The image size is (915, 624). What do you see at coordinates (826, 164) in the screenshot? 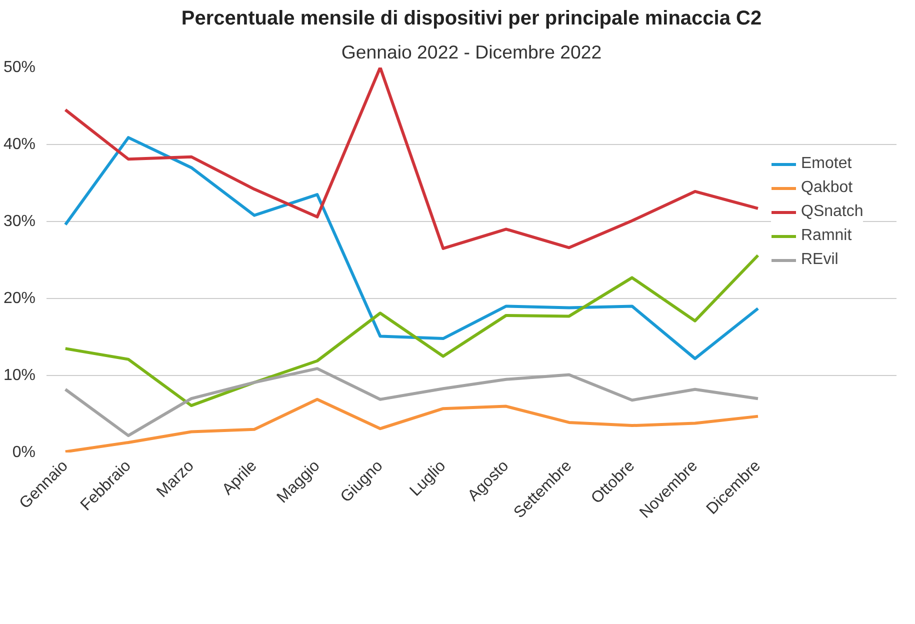
I see `legend-label: Emotet` at bounding box center [826, 164].